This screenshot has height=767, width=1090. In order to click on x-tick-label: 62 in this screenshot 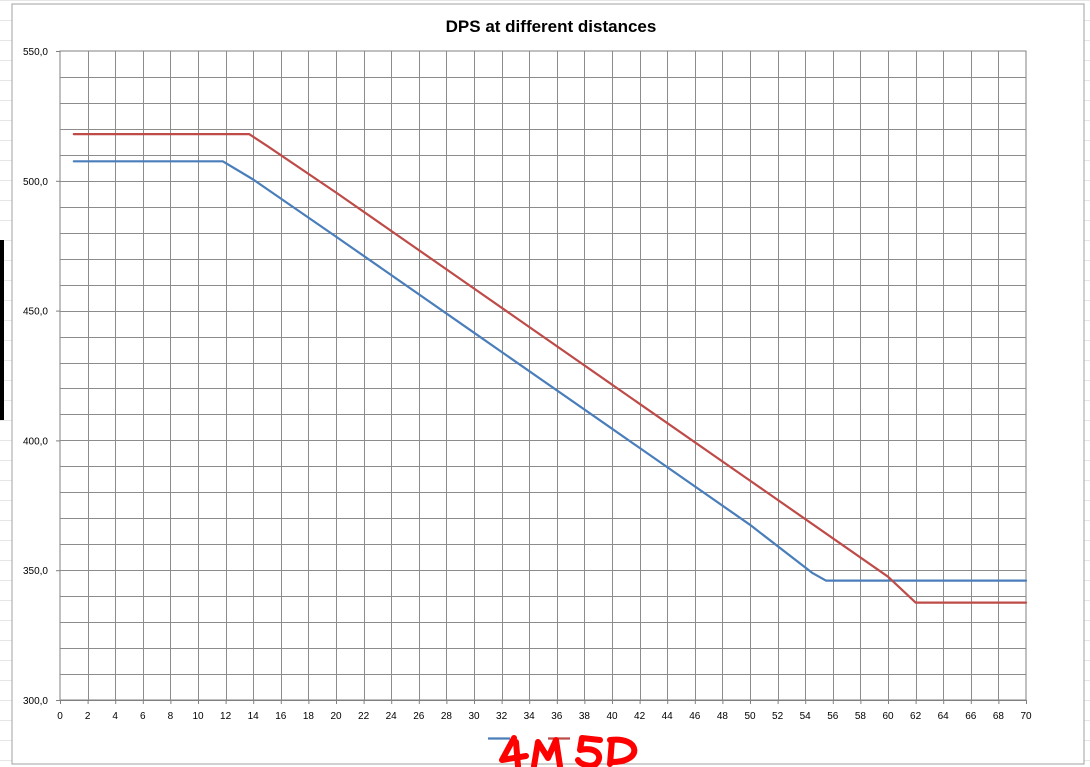, I will do `click(916, 716)`.